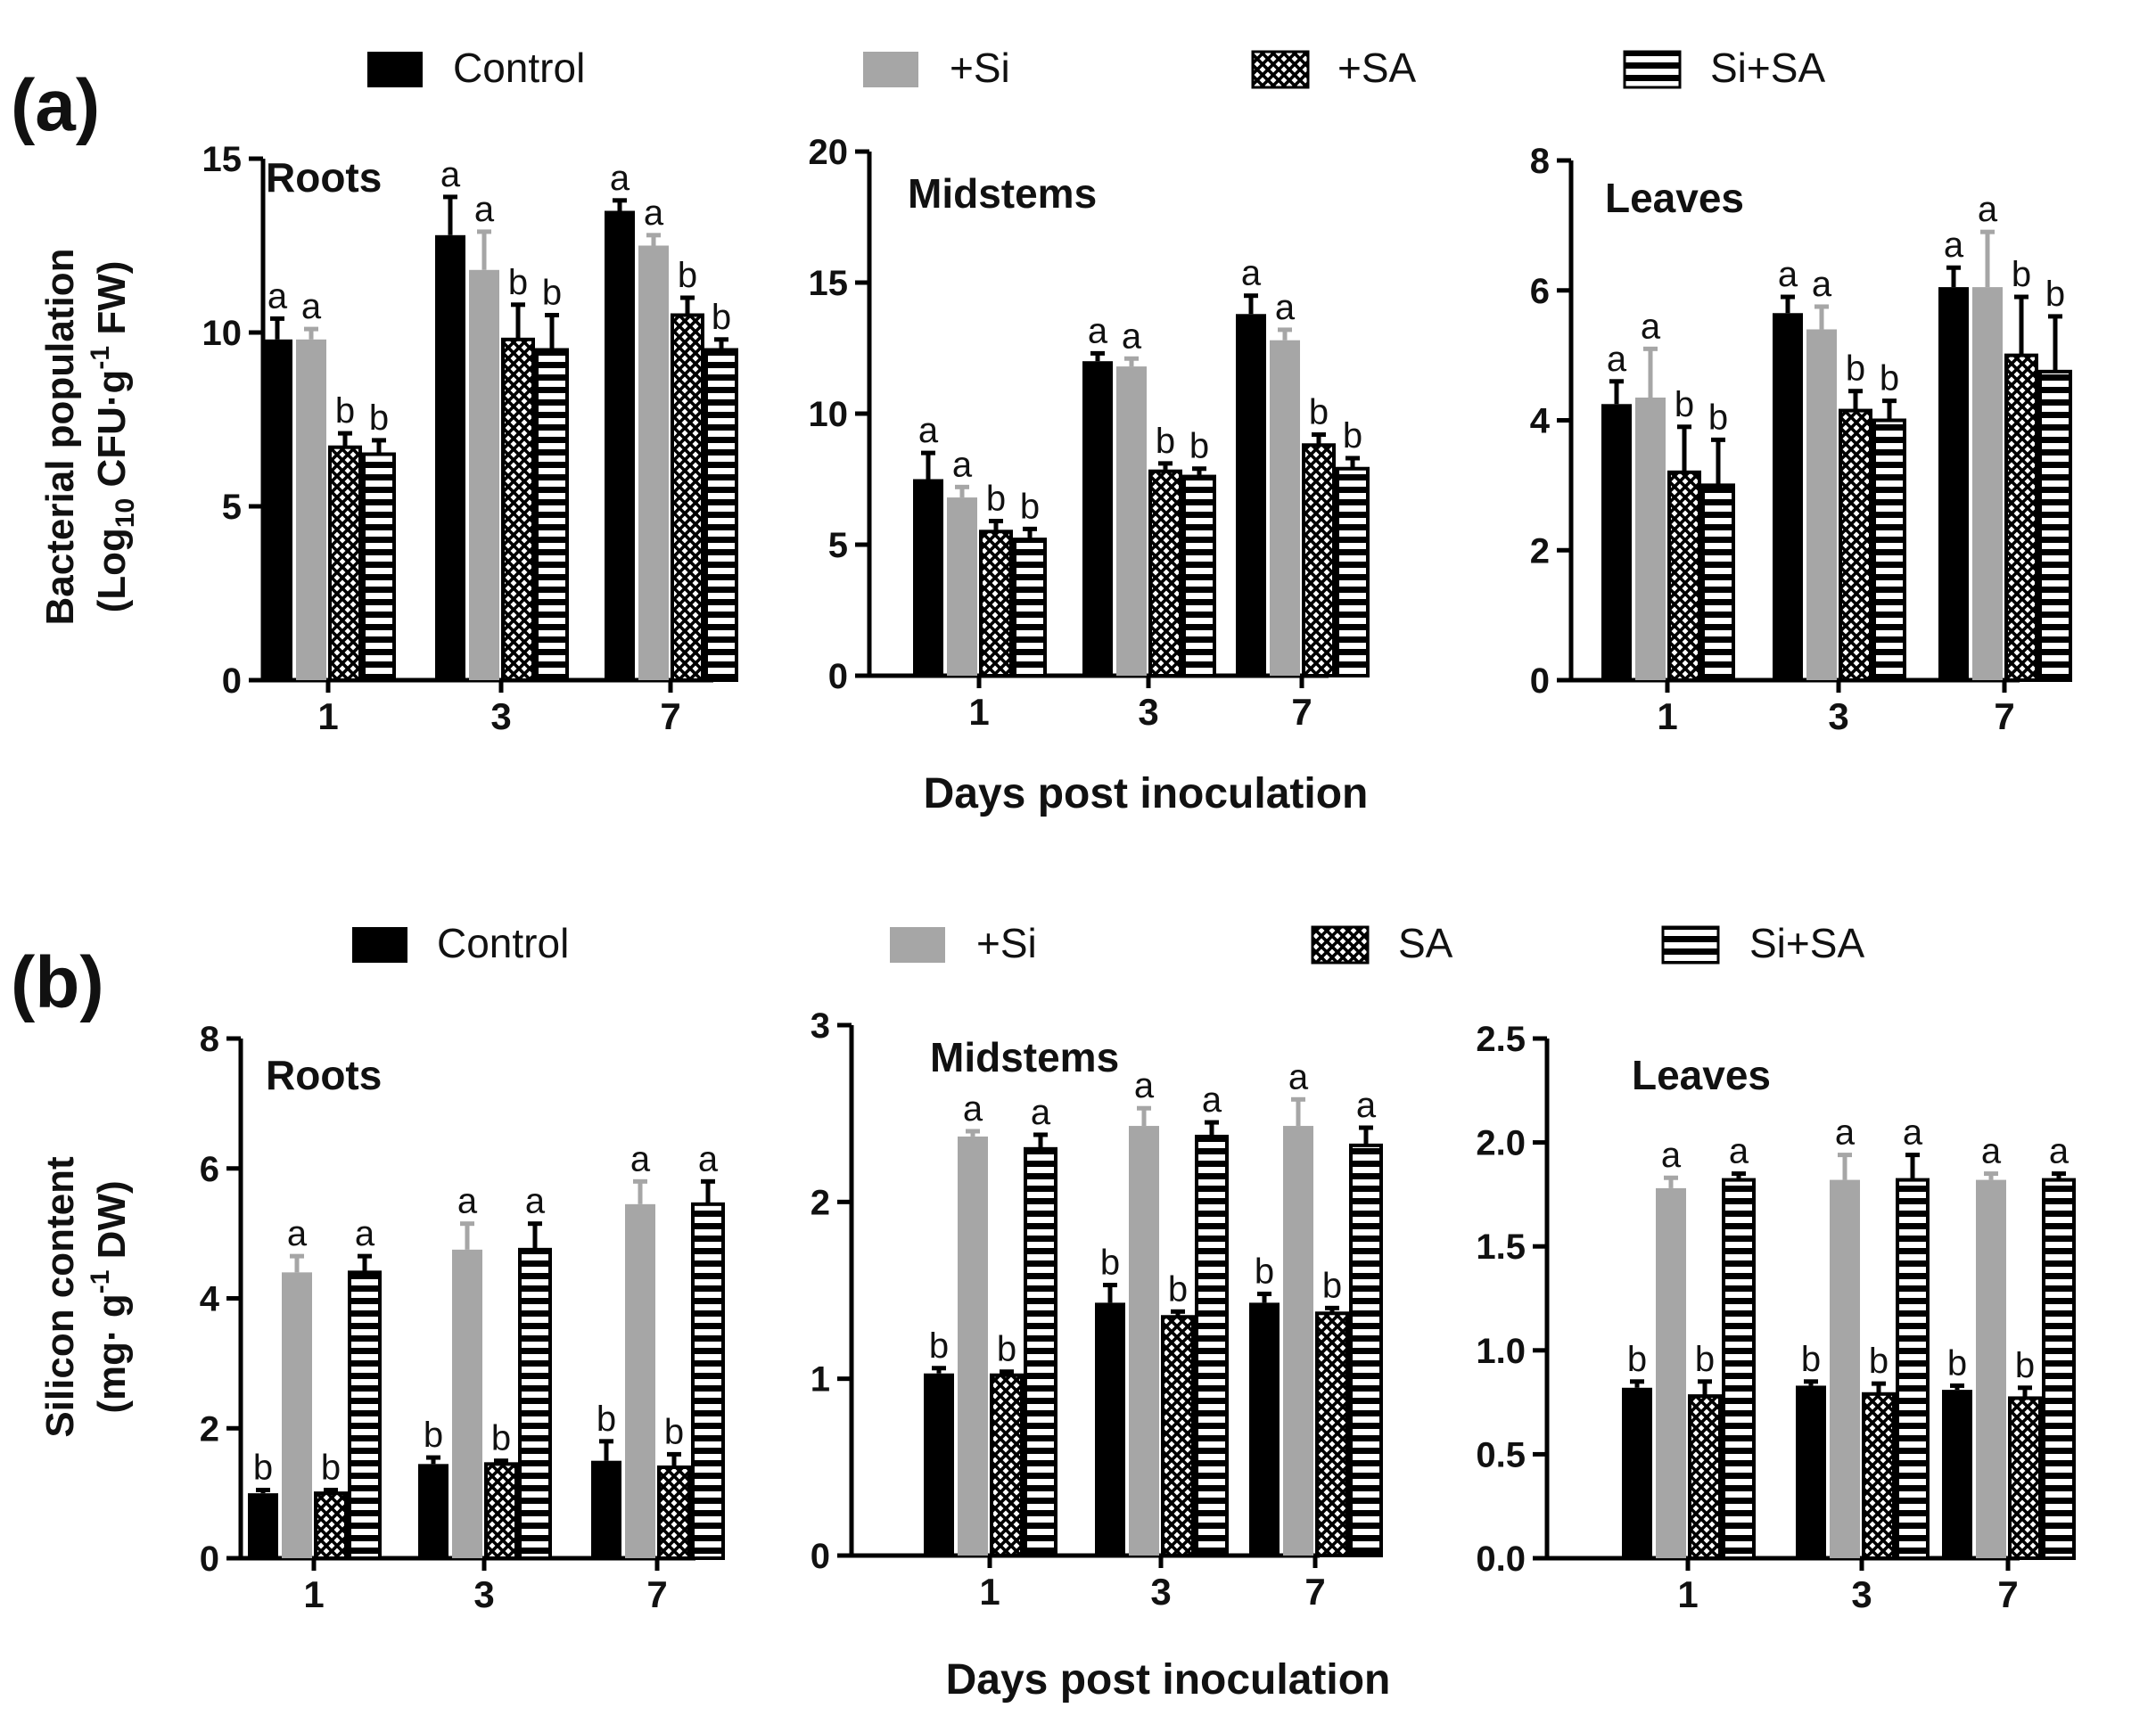 The height and width of the screenshot is (1716, 2156). I want to click on subplot-b-midstems: Midstems 0 1 2 3 1 b a b a 3 b a b a 7 b a b a, so click(1097, 1309).